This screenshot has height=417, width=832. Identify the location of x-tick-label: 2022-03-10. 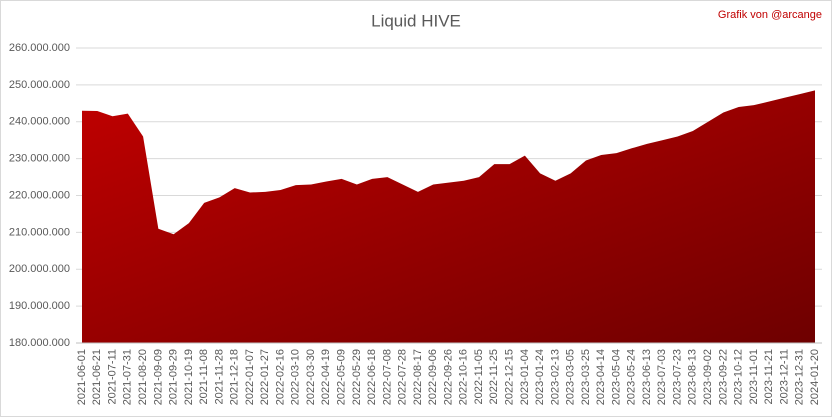
(296, 377).